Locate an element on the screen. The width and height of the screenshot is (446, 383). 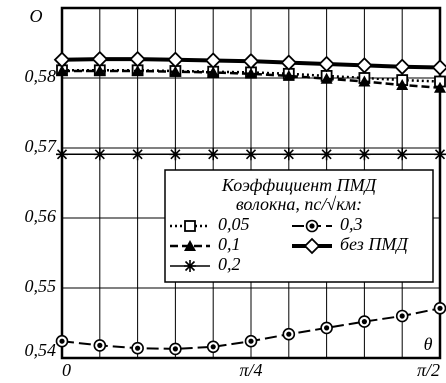
y-tick-label: 0,57 is located at coordinates (41, 146).